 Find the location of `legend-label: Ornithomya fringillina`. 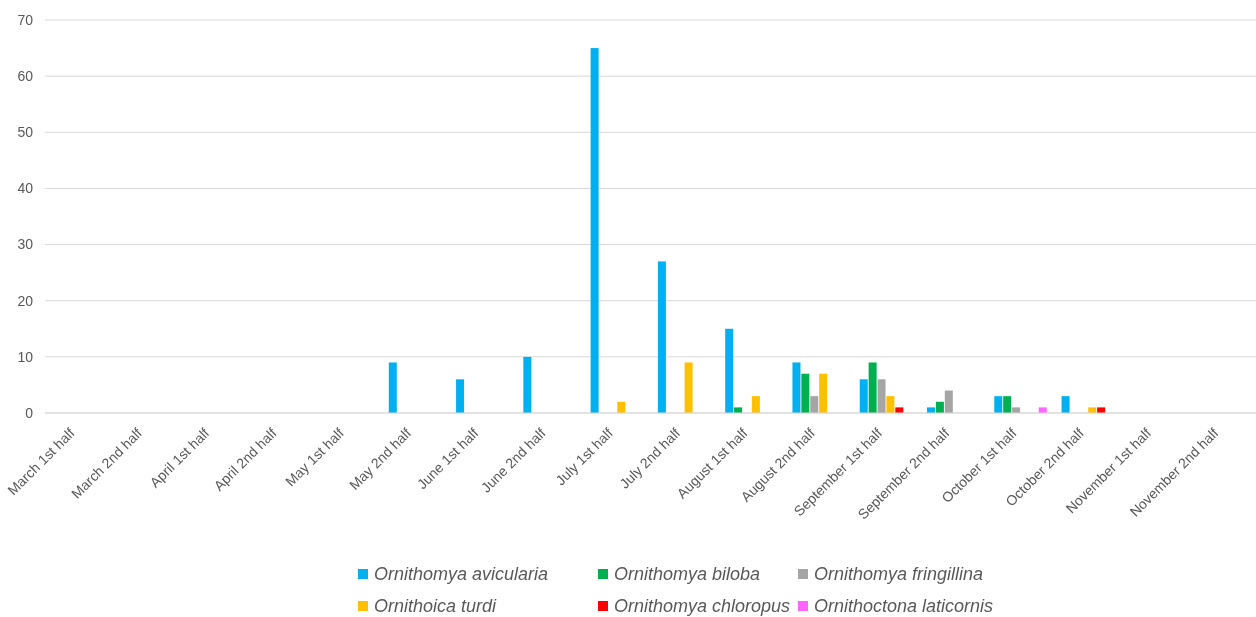

legend-label: Ornithomya fringillina is located at coordinates (899, 574).